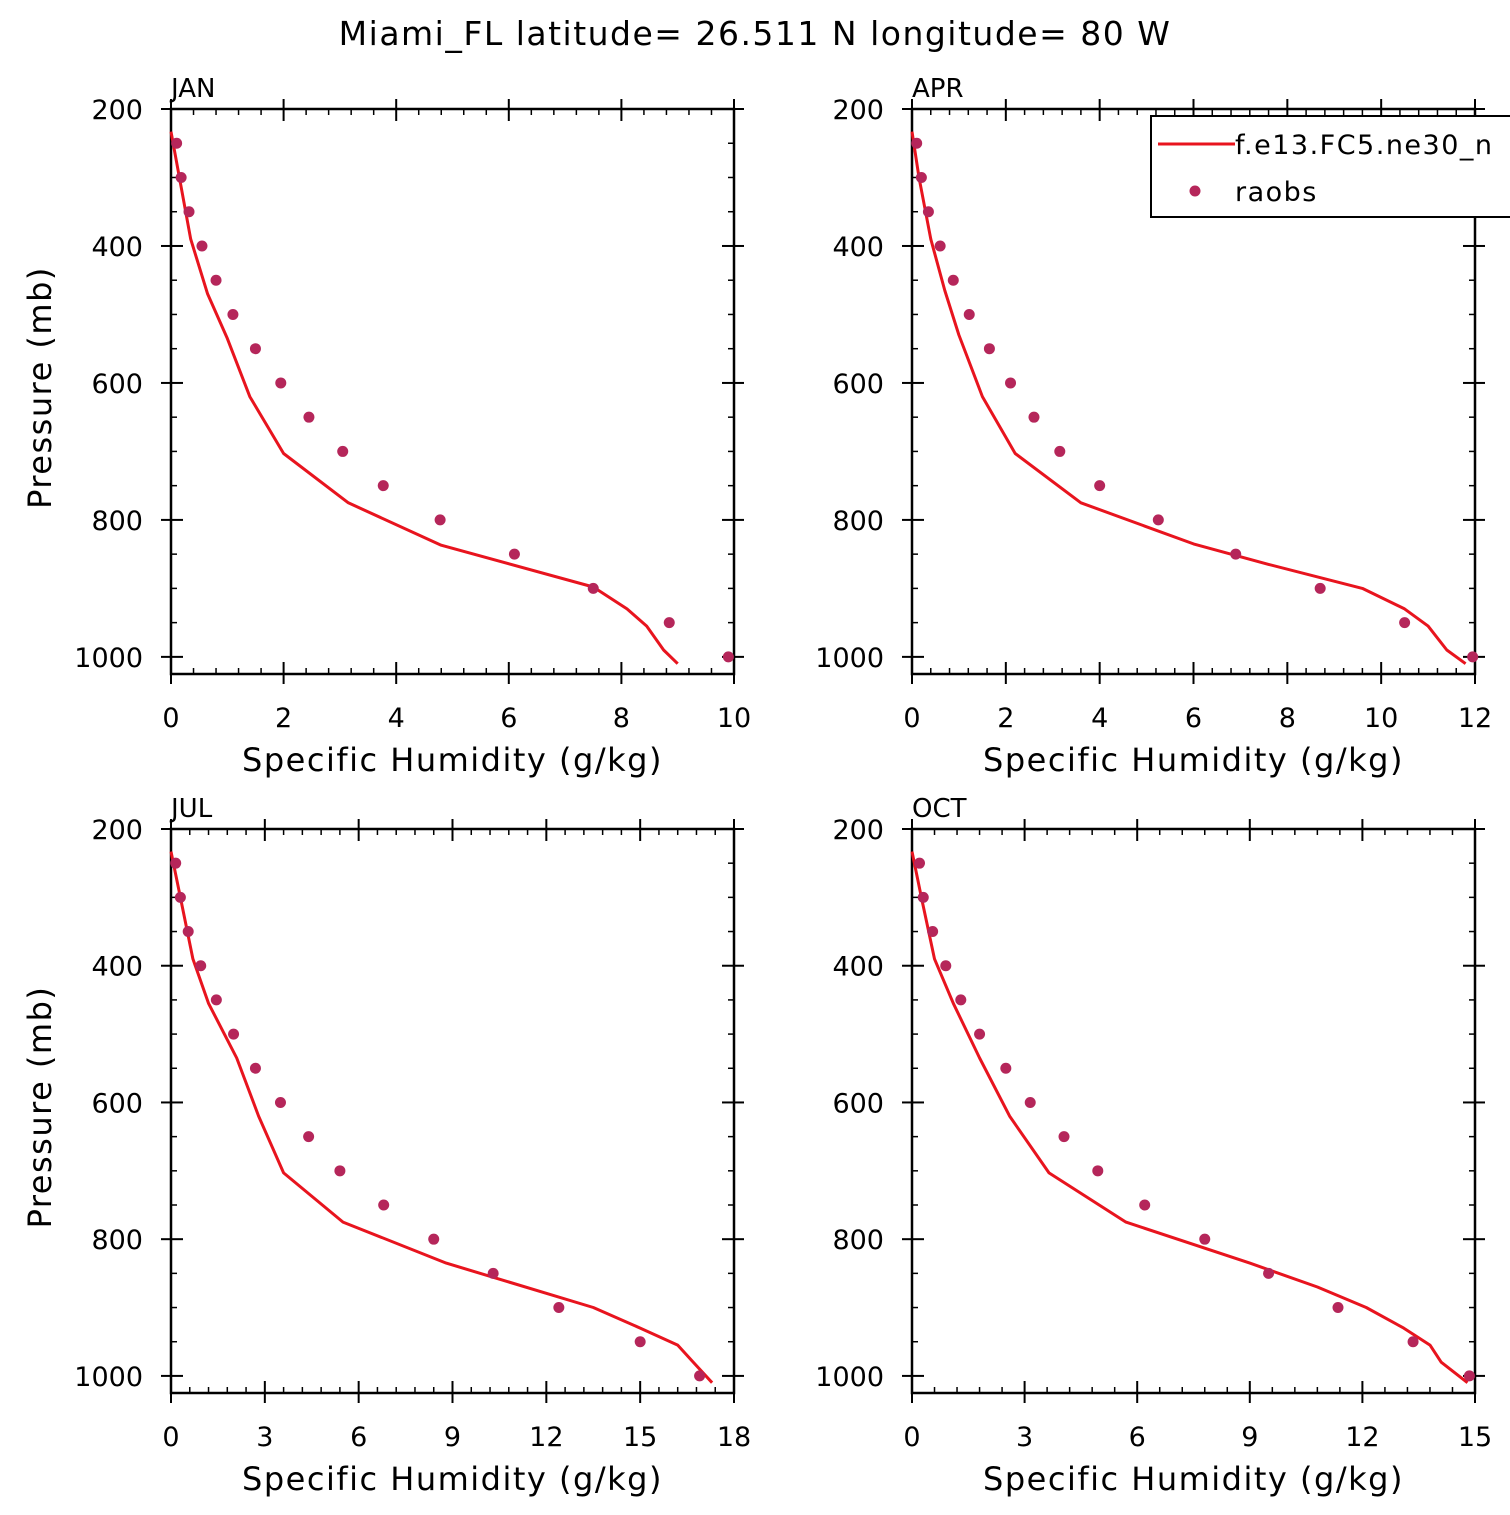 The width and height of the screenshot is (1510, 1515). I want to click on plot-frame, so click(1193, 1111).